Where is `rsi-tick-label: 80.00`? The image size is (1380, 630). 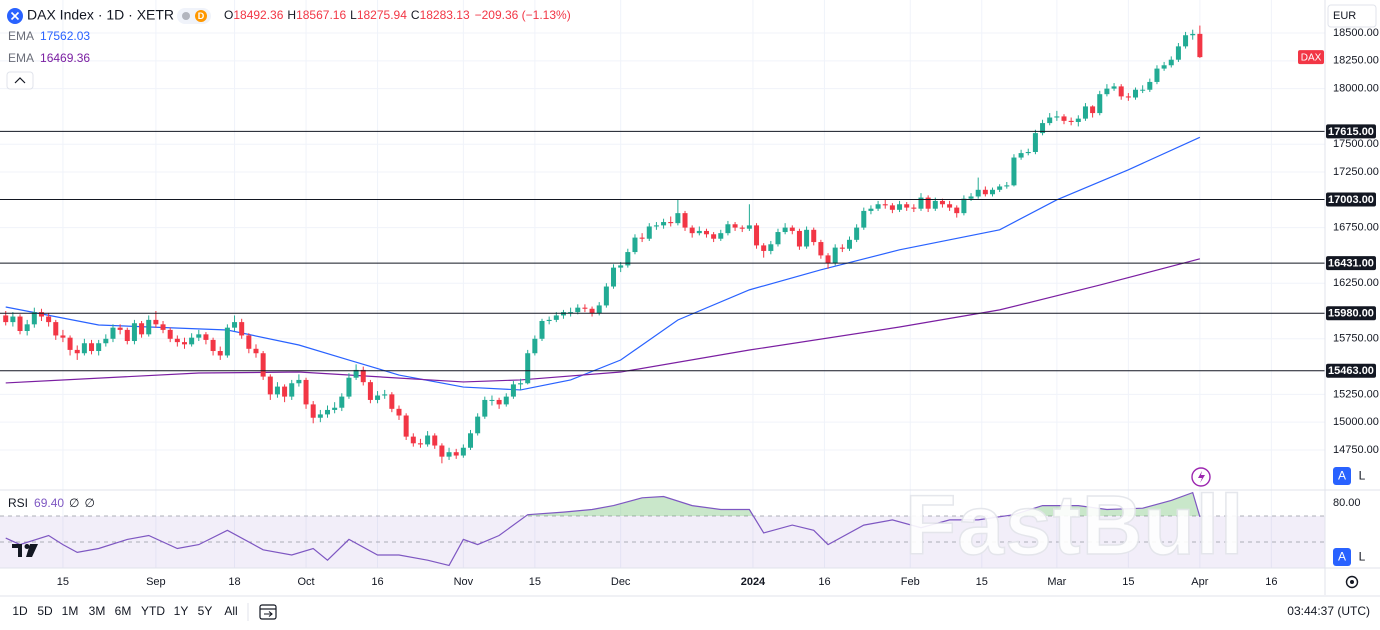 rsi-tick-label: 80.00 is located at coordinates (1347, 503).